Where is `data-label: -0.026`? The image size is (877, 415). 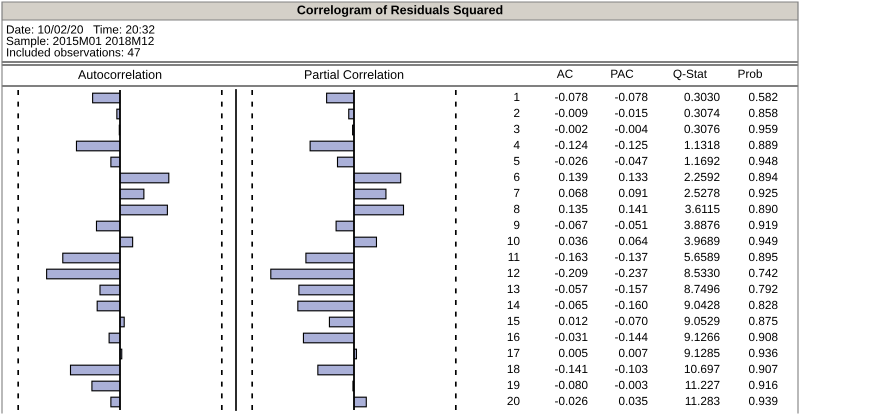 data-label: -0.026 is located at coordinates (571, 401).